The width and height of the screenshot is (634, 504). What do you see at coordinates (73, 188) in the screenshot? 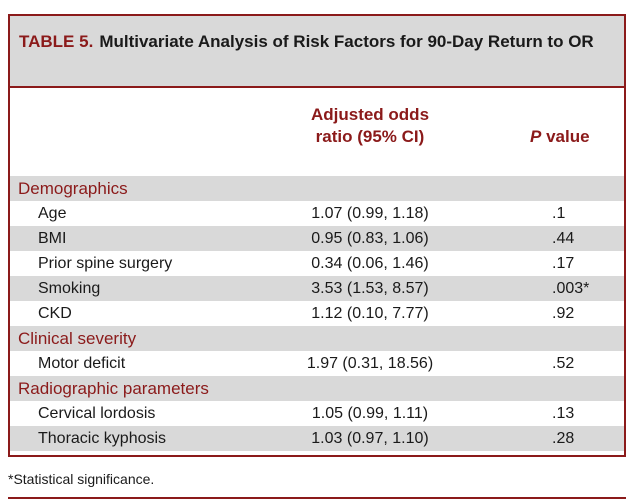
I see `section-heading: Demographics` at bounding box center [73, 188].